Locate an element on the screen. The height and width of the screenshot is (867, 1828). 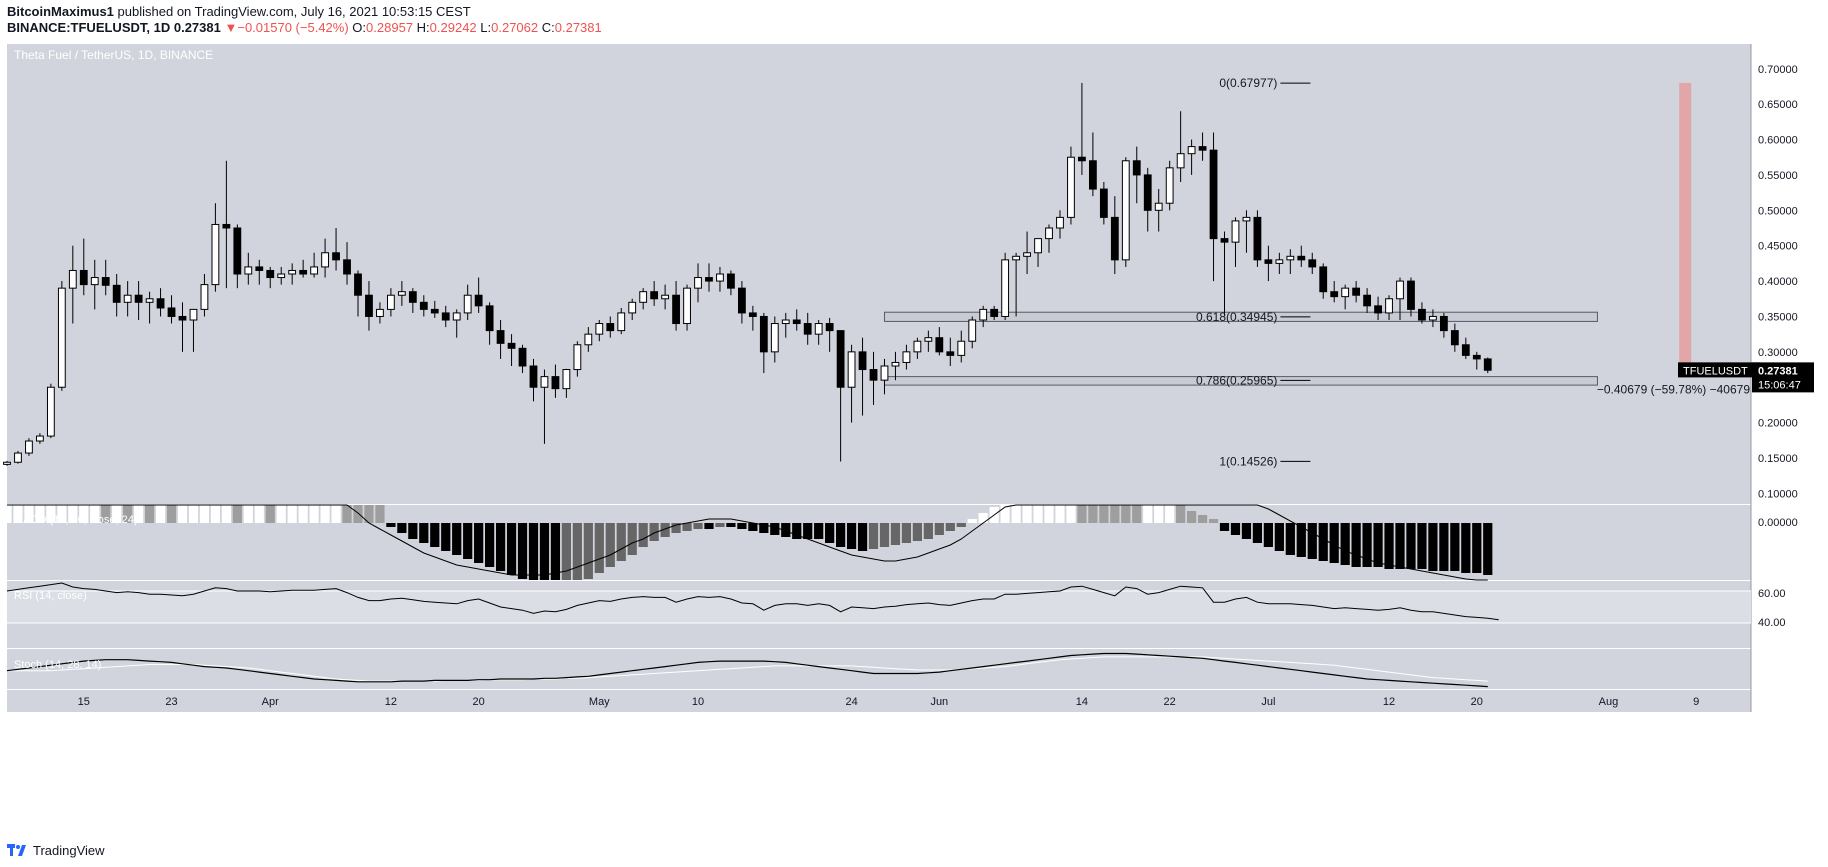
chart-title: Theta Fuel / TetherUS, 1D, BINANCE is located at coordinates (113, 55).